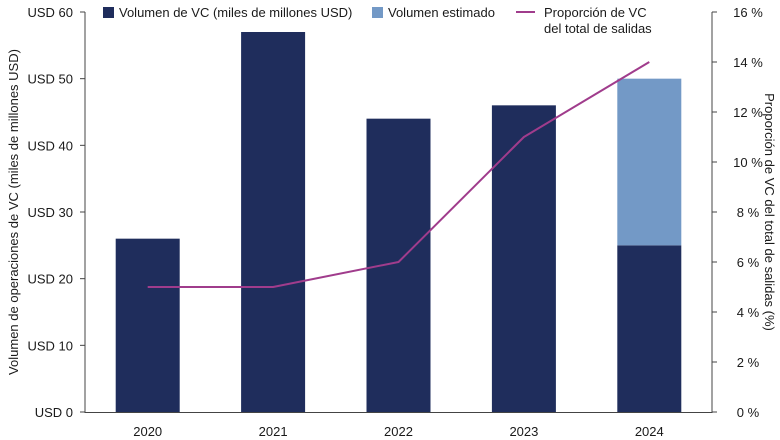 The width and height of the screenshot is (780, 440). I want to click on x-tick-label: 2023, so click(523, 431).